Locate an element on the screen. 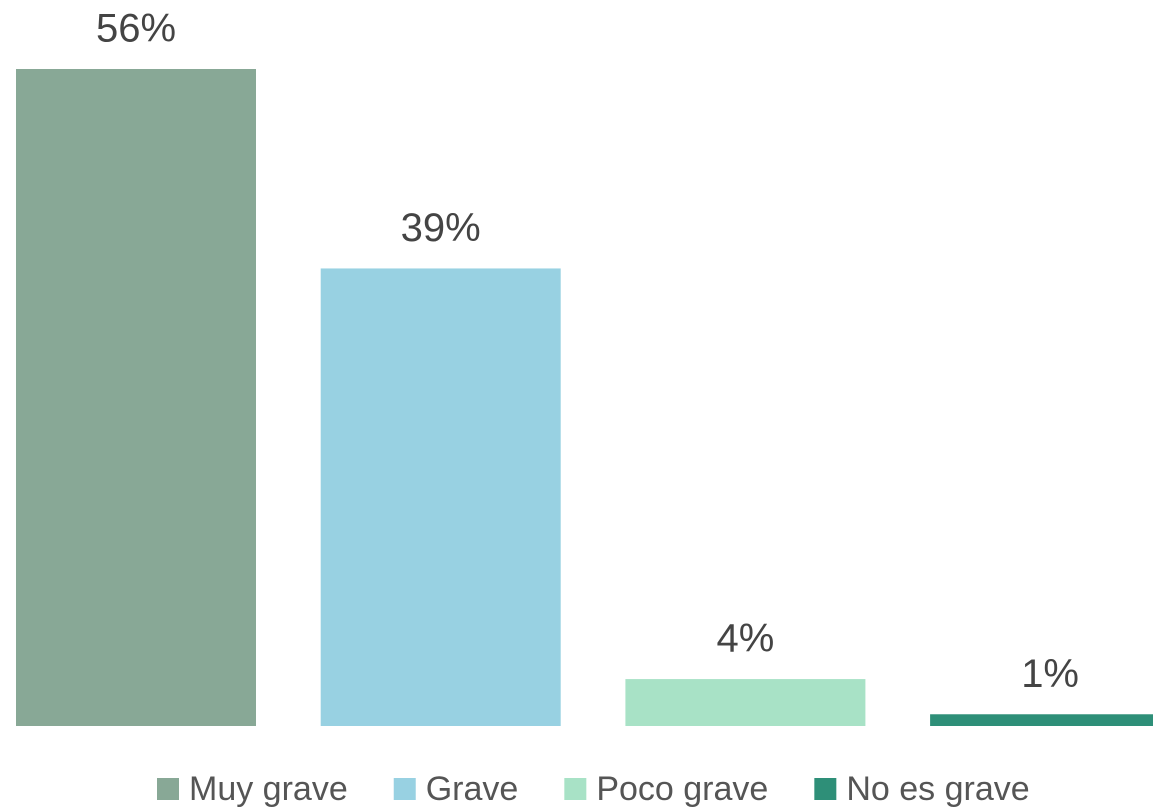 The image size is (1153, 810). value-label: 1% is located at coordinates (1050, 674).